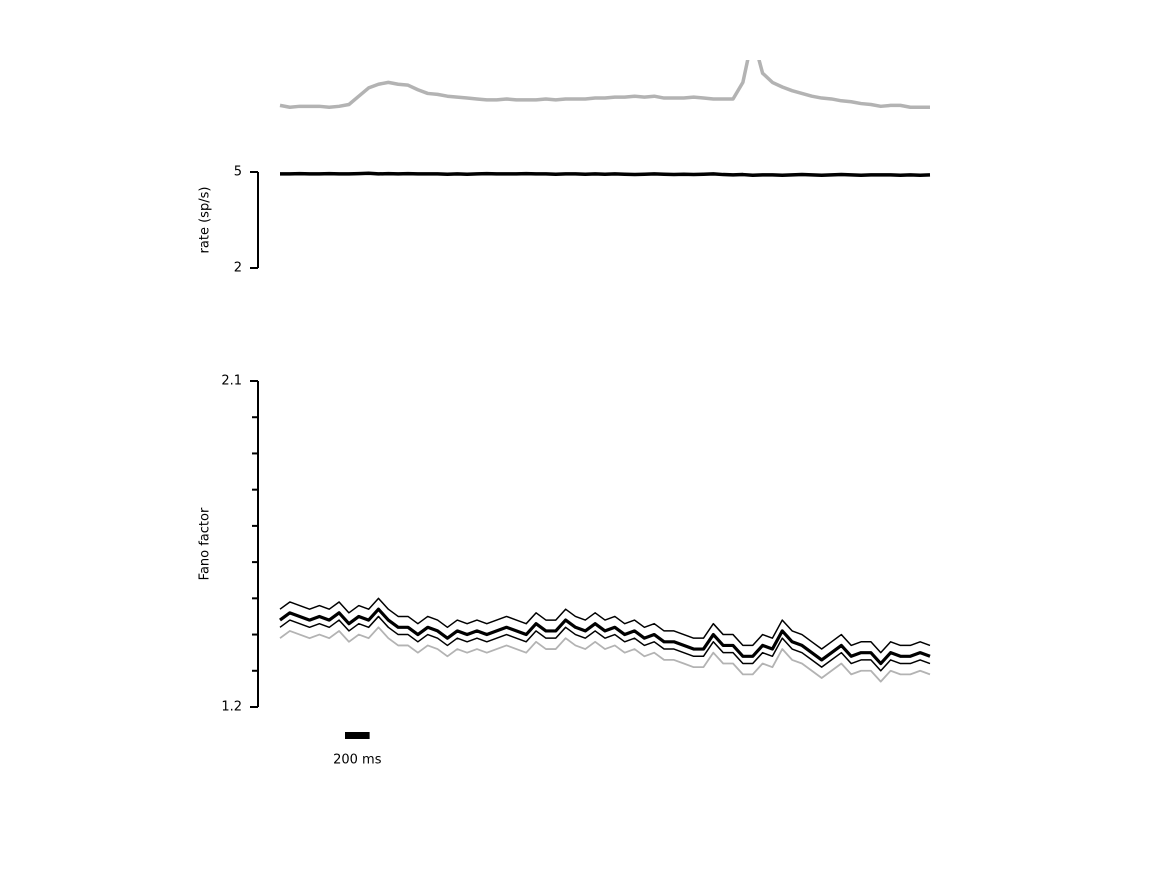 The image size is (1167, 875). I want to click on y-tick-label: 2.1, so click(231, 381).